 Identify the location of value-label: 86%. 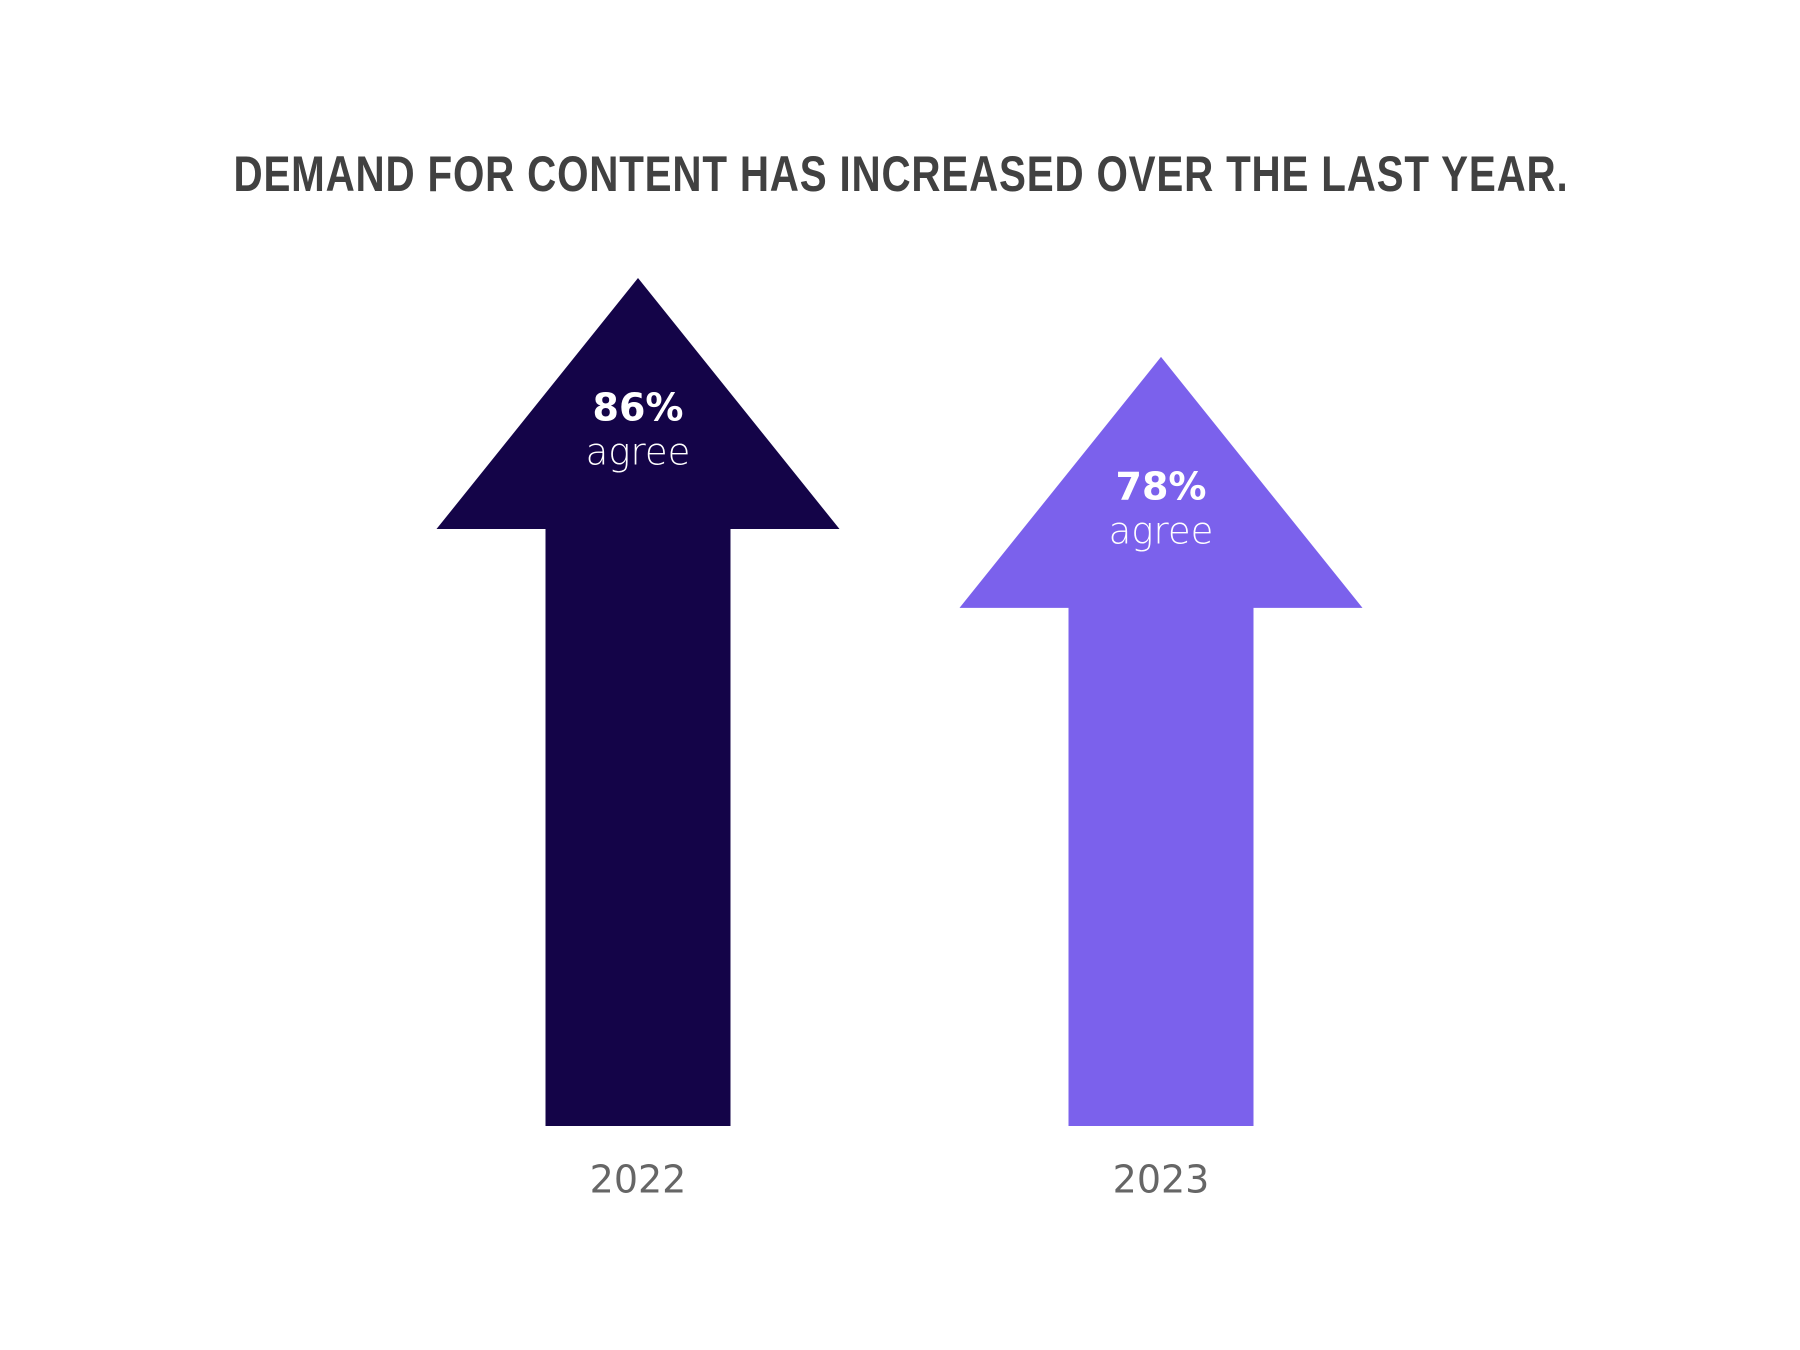
(638, 408).